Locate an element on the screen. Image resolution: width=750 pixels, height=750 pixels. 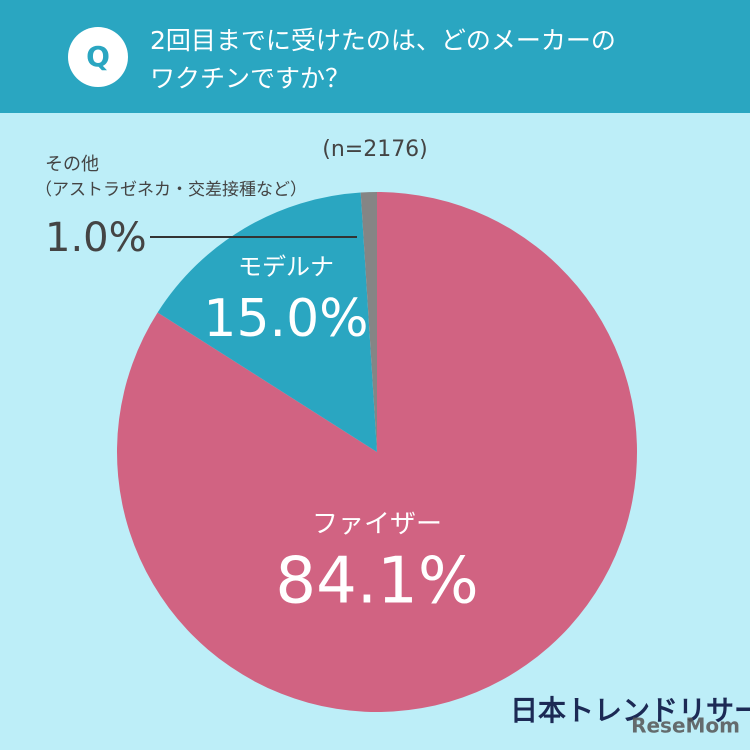
value-label: 84.1% is located at coordinates (376, 582).